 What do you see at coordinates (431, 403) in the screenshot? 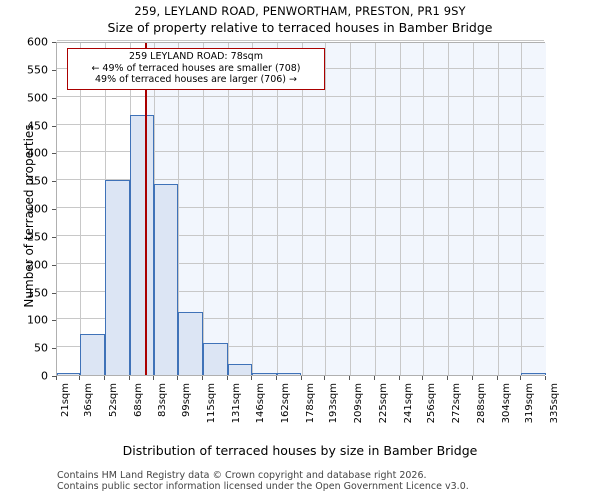
I see `x-axis-tick-label: 256sqm` at bounding box center [431, 403].